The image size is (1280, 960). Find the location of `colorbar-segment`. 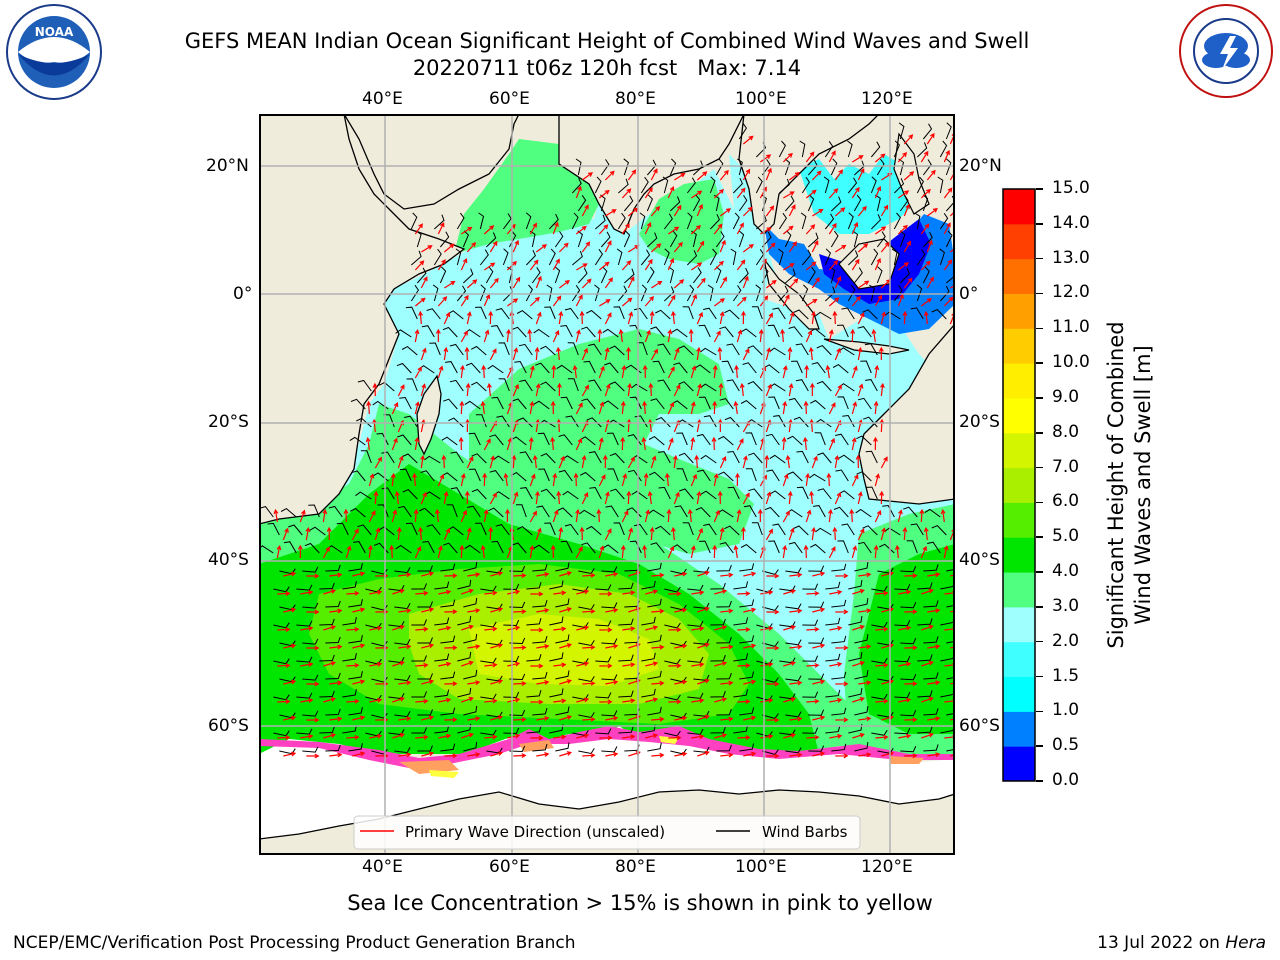

colorbar-segment is located at coordinates (1019, 207).